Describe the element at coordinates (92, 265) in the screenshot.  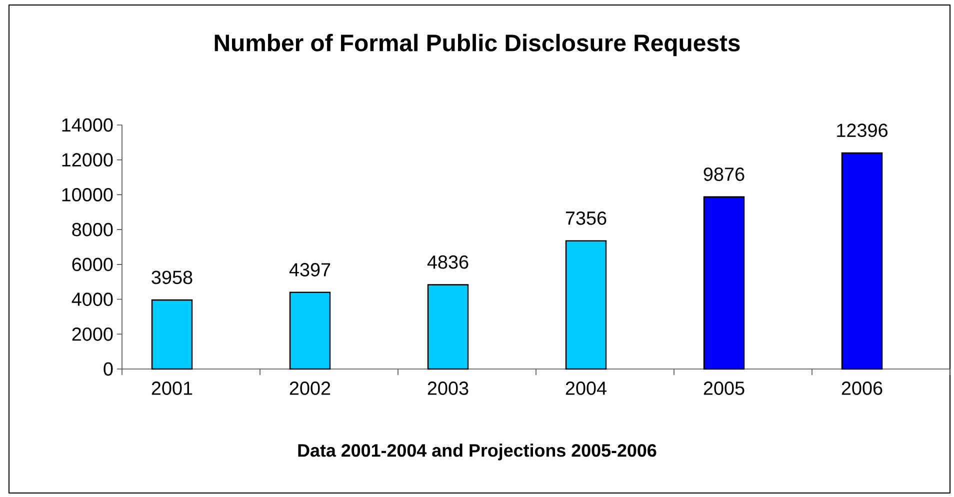
I see `y-tick-label: 6000` at that location.